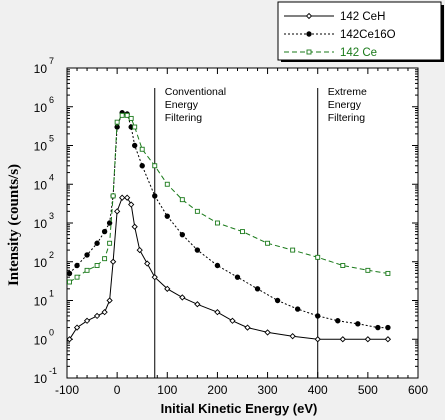 This screenshot has height=420, width=445. What do you see at coordinates (442, 33) in the screenshot?
I see `legend-shadow` at bounding box center [442, 33].